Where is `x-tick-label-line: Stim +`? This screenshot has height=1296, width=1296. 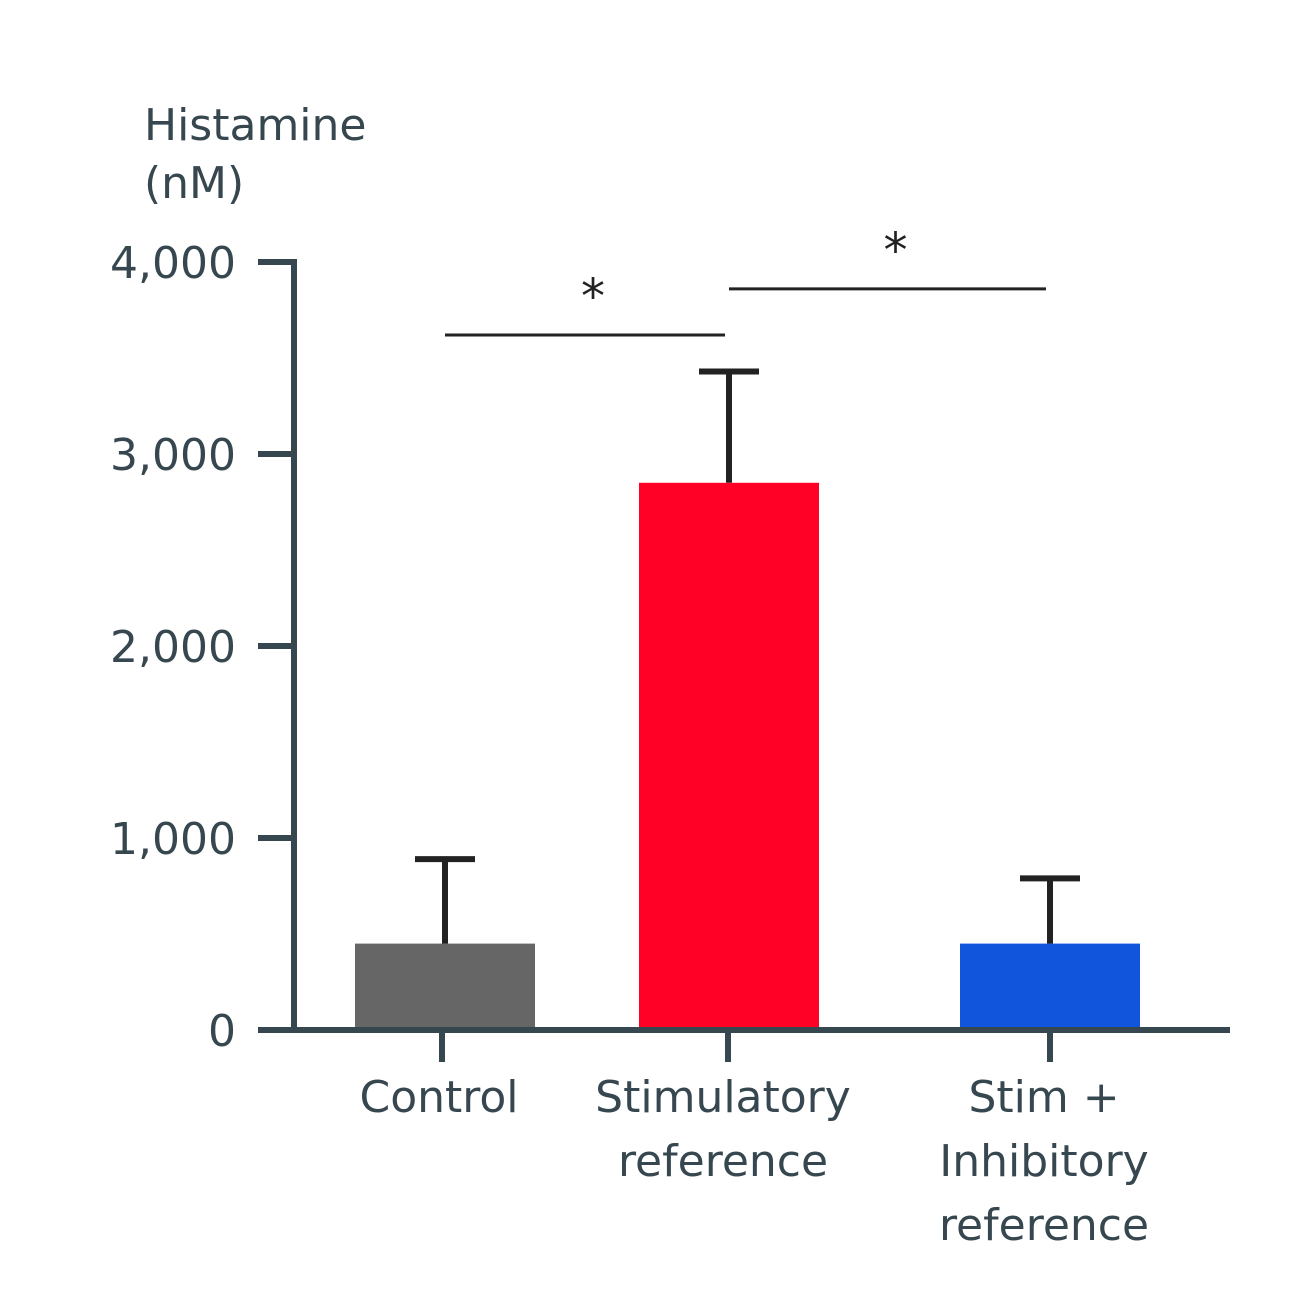 x-tick-label-line: Stim + is located at coordinates (1043, 1097).